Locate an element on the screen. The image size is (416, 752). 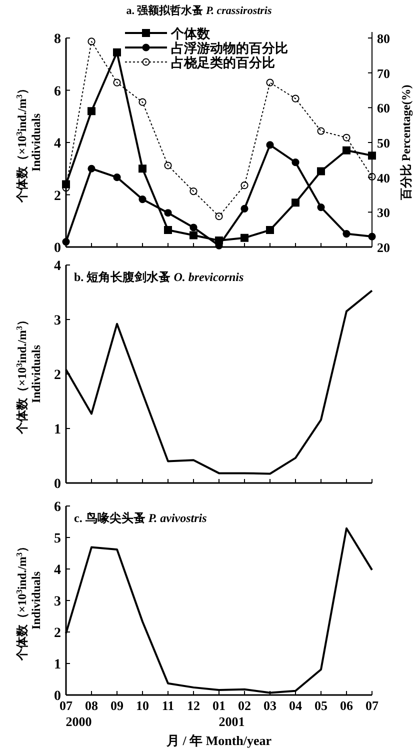
y2-axis-title: 百分比 Percentage(%) is located at coordinates (406, 143).